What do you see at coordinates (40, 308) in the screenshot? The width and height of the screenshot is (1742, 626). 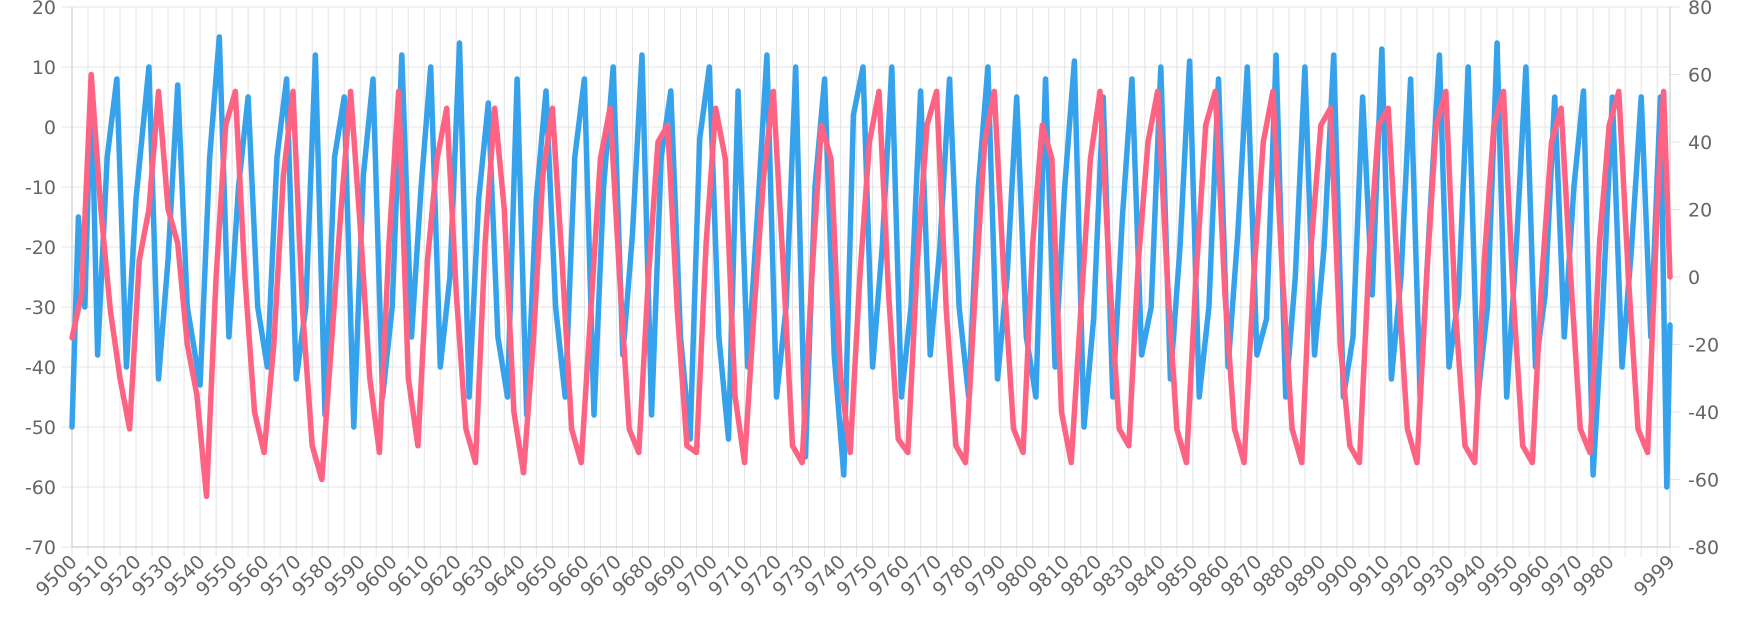 I see `y-tick-label: -30` at bounding box center [40, 308].